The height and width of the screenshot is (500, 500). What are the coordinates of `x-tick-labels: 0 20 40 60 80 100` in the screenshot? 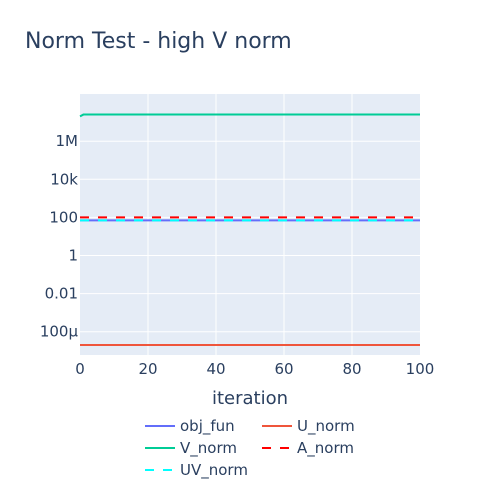 It's located at (254, 369).